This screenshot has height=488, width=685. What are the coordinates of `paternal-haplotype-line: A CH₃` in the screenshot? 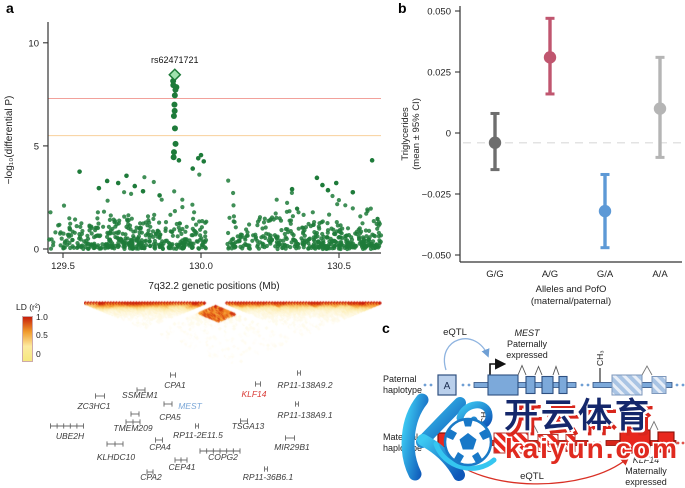 It's located at (554, 373).